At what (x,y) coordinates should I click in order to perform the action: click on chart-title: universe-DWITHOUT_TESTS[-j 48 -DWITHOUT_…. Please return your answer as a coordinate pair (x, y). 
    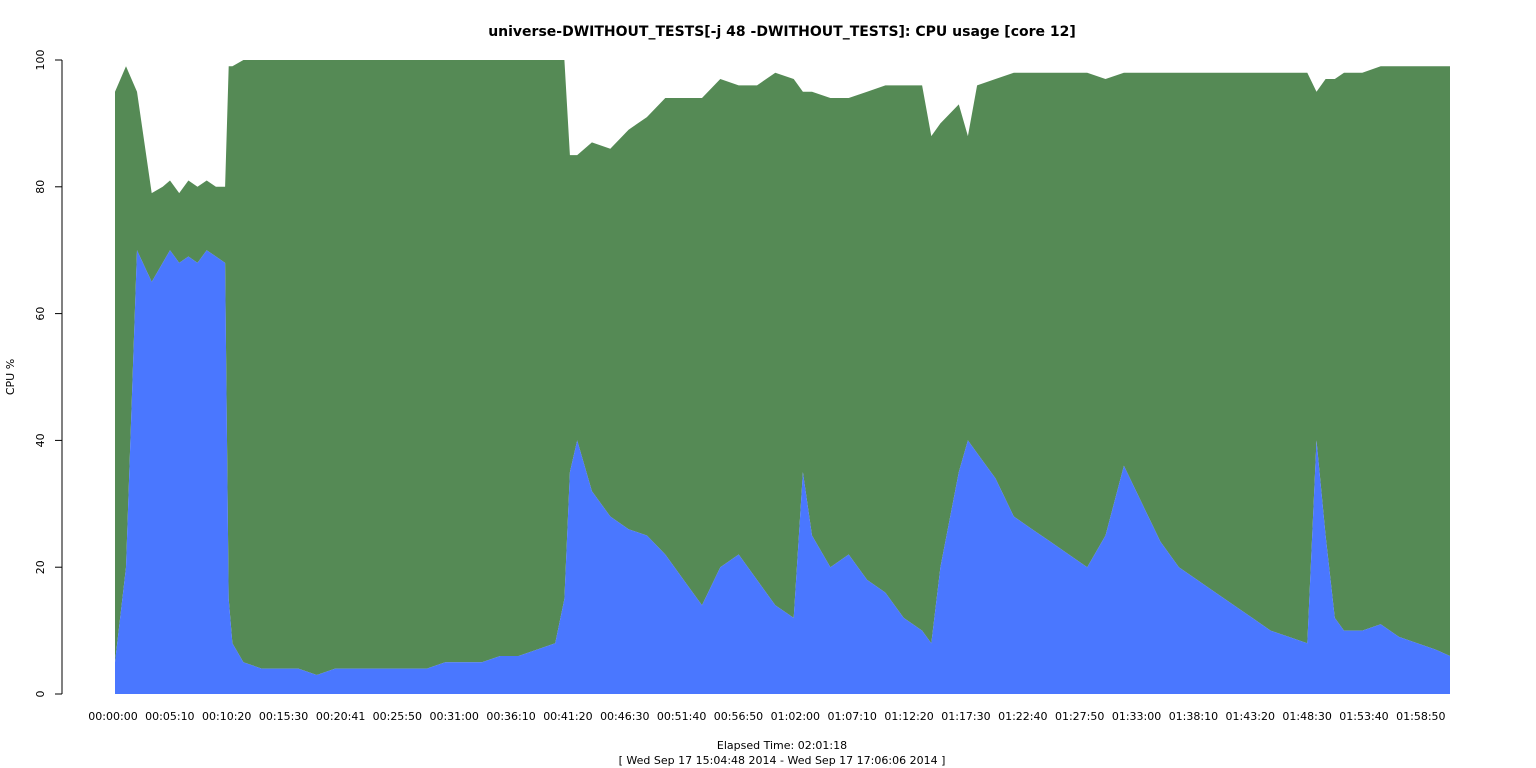
    Looking at the image, I should click on (782, 32).